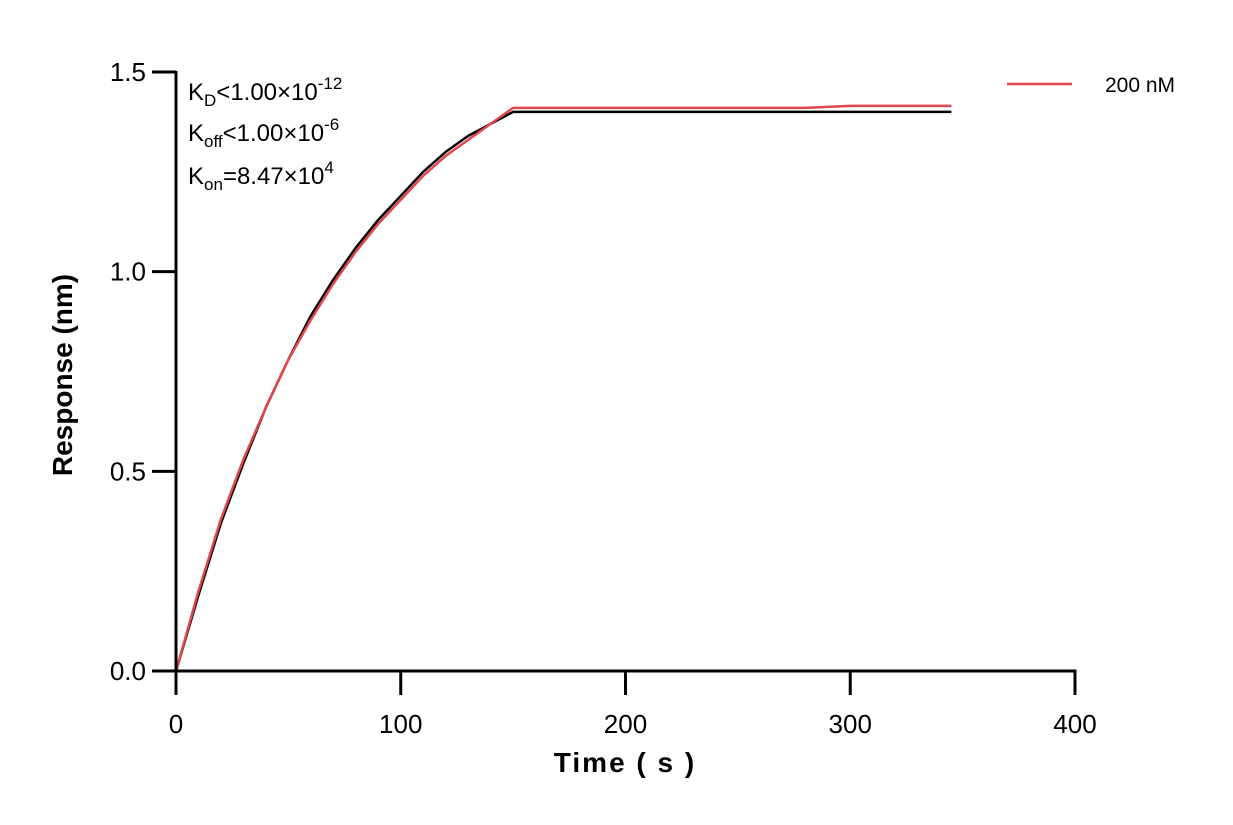 The width and height of the screenshot is (1233, 825). What do you see at coordinates (210, 100) in the screenshot?
I see `kd-sub: D` at bounding box center [210, 100].